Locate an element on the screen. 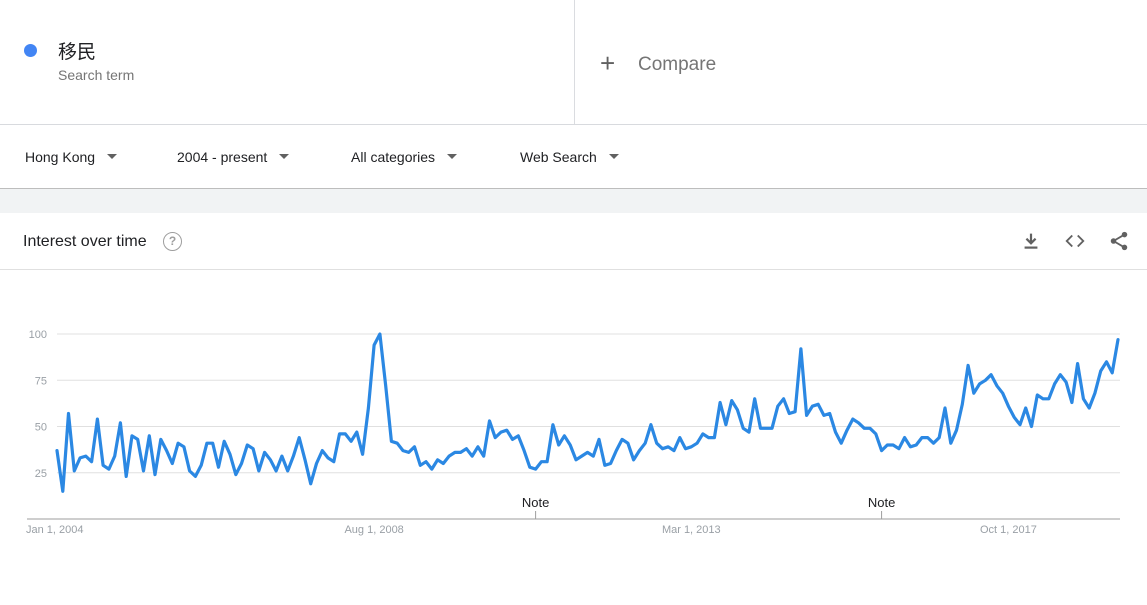 This screenshot has width=1147, height=605. region-dropdown: Hong Kong is located at coordinates (71, 156).